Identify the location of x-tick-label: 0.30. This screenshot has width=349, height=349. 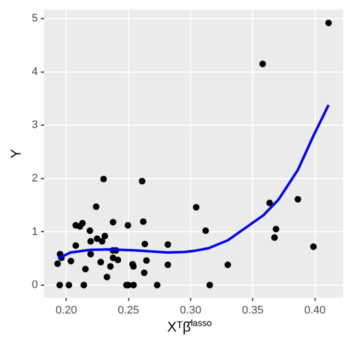
(191, 310).